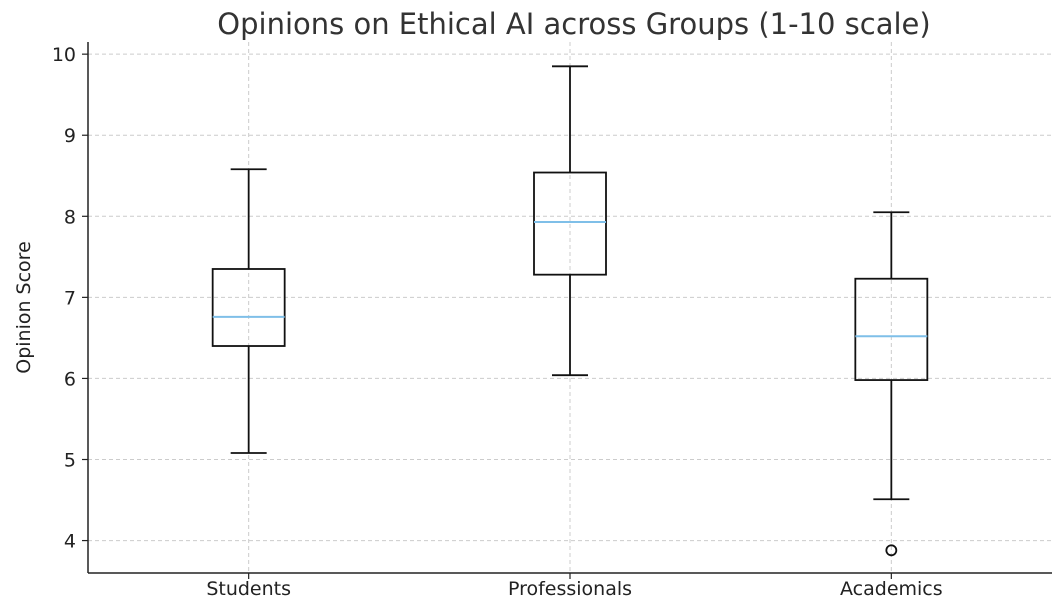  What do you see at coordinates (70, 136) in the screenshot?
I see `y-tick-label: 9` at bounding box center [70, 136].